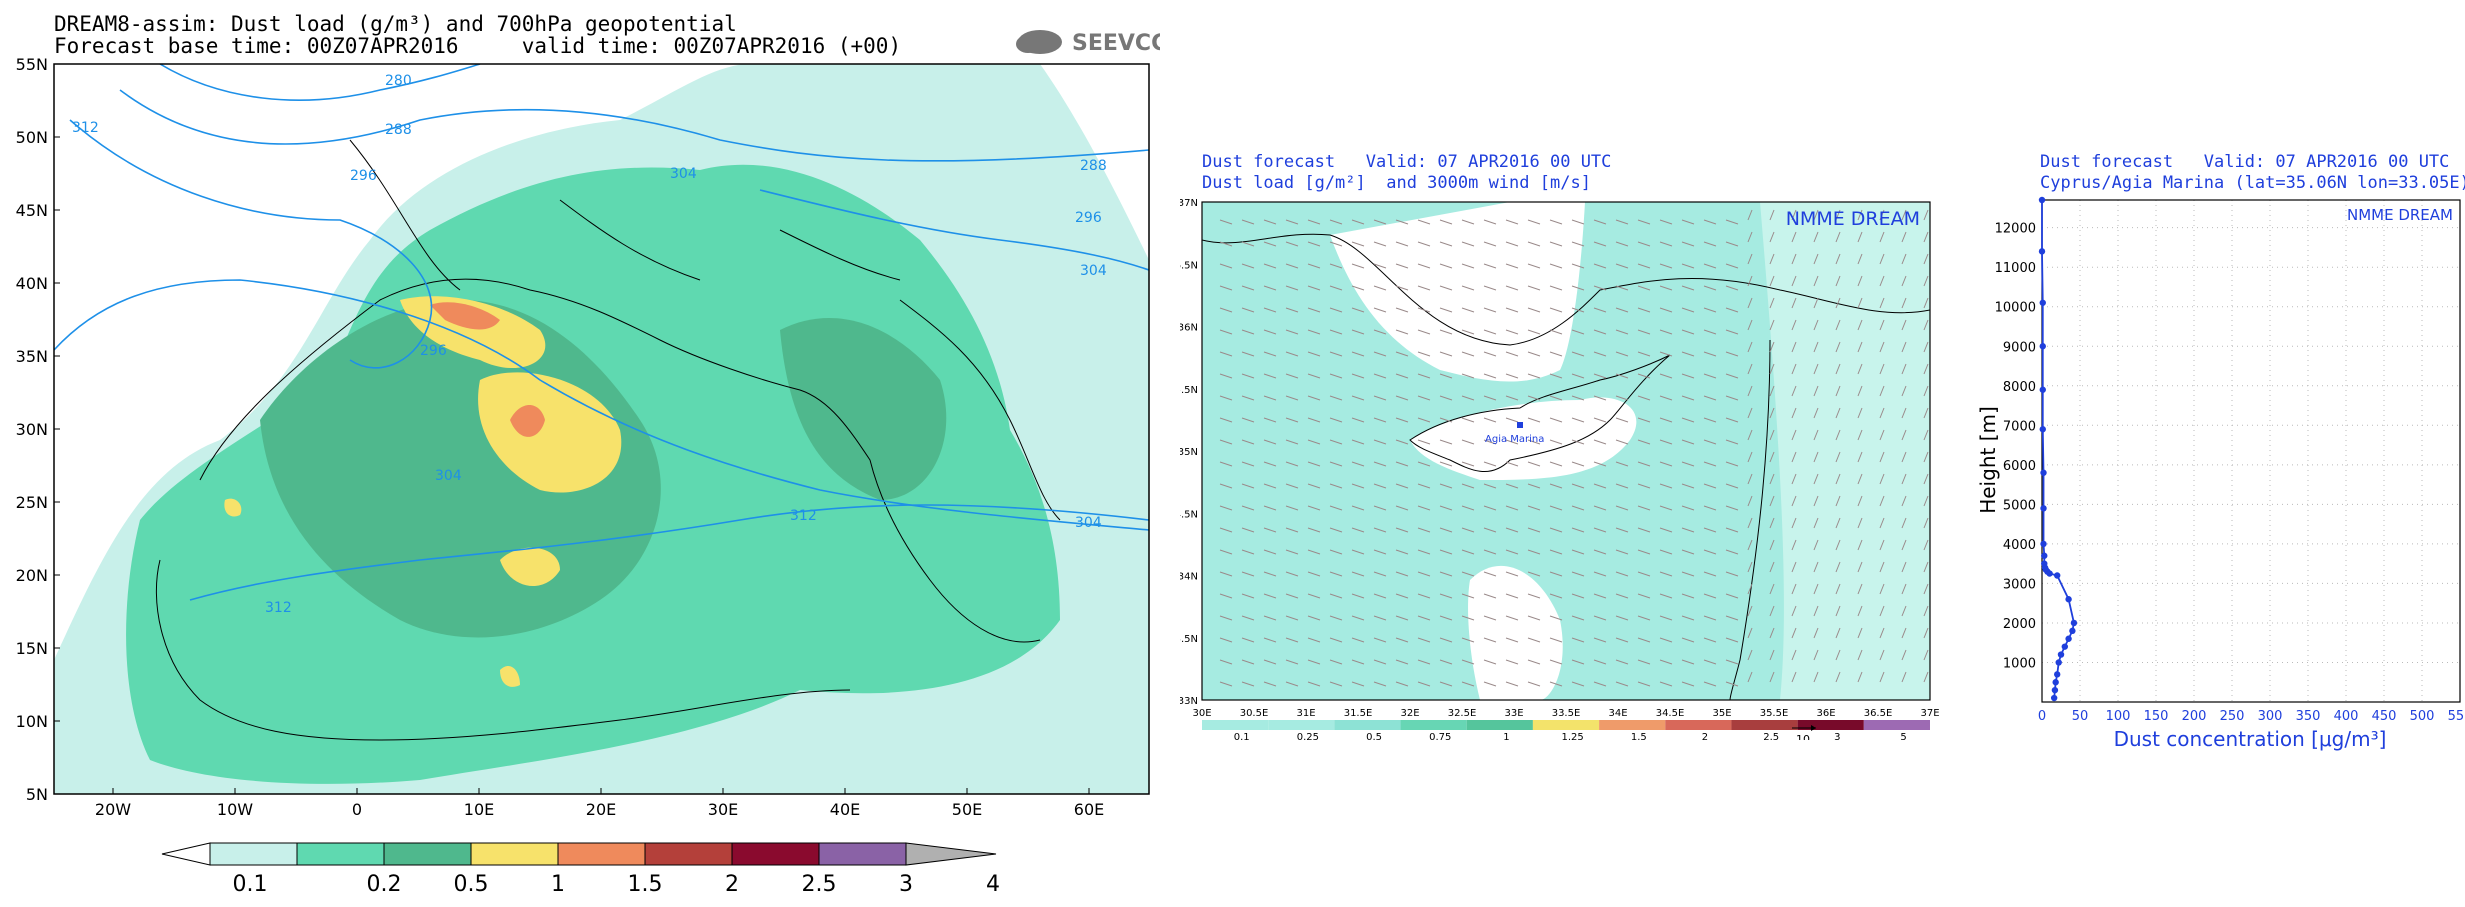  I want to click on logo-text: SEEVCCC, so click(1116, 43).